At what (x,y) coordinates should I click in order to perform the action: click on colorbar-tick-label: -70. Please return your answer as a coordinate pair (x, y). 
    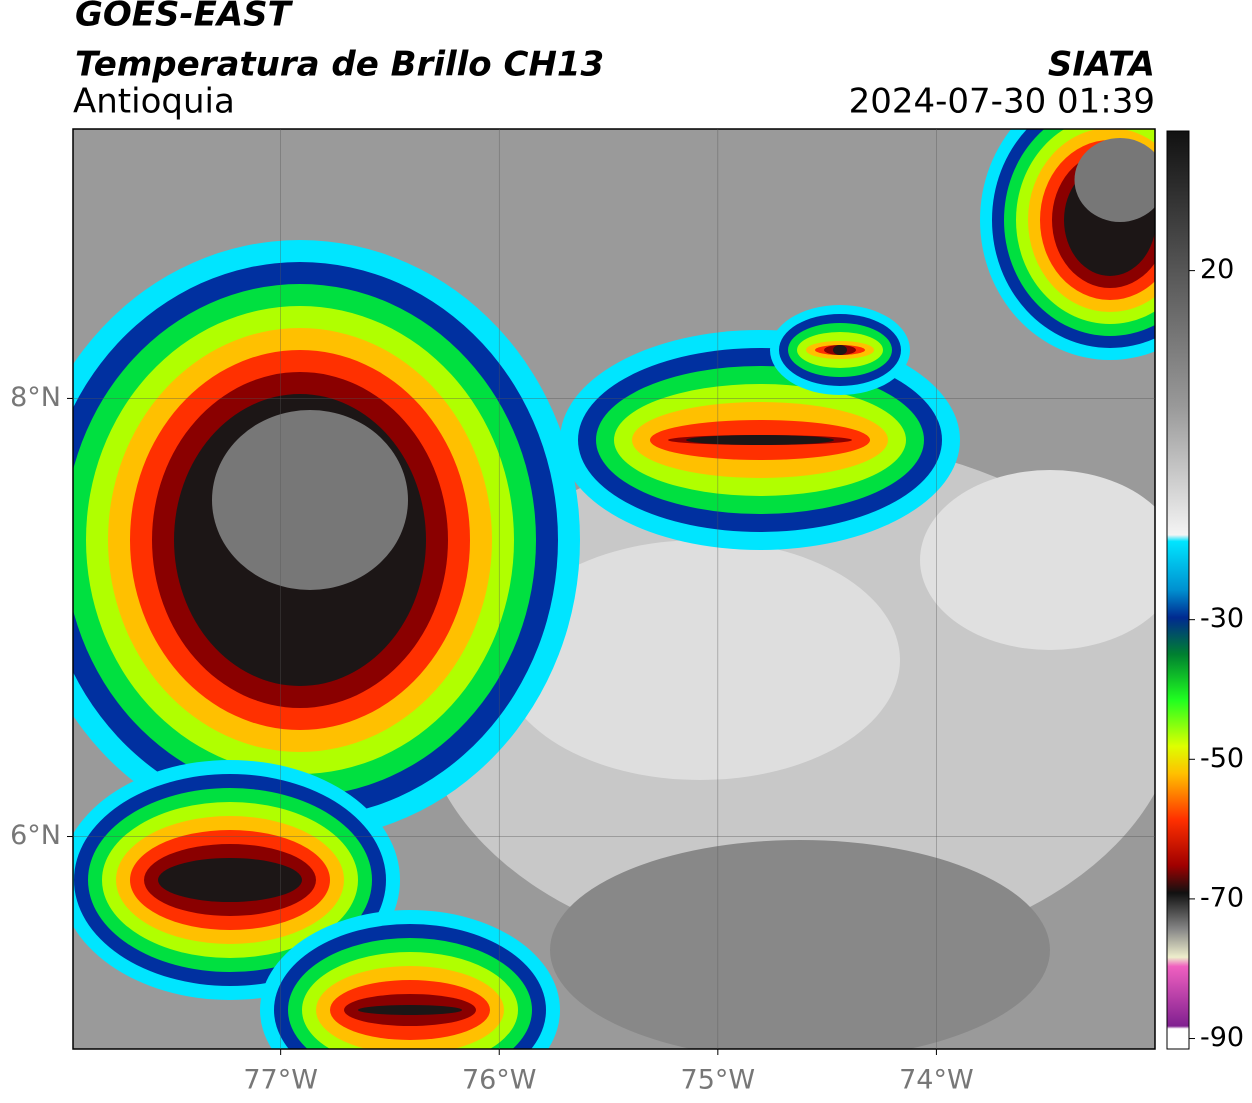
    Looking at the image, I should click on (1222, 897).